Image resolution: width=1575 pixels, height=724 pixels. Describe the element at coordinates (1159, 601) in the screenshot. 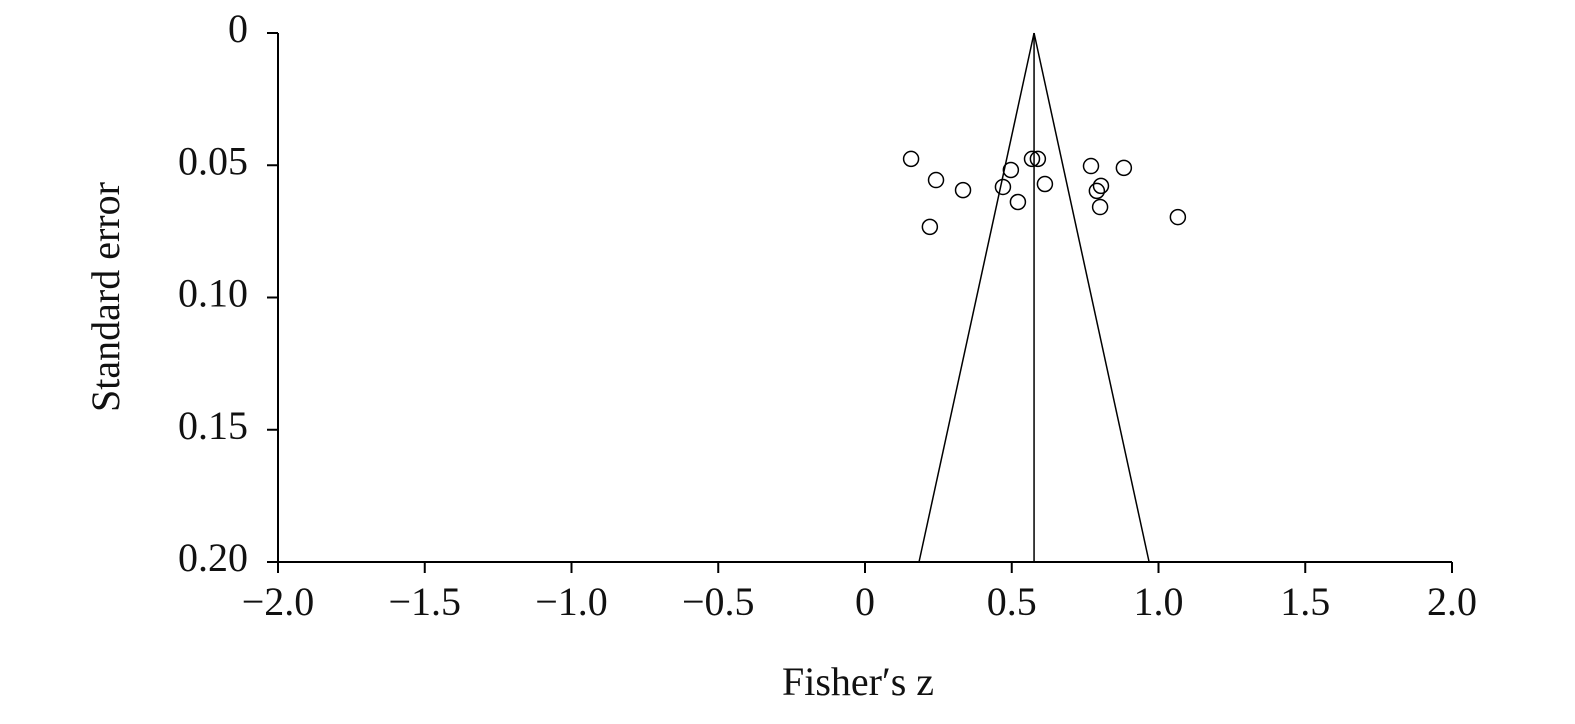

I see `x-tick-label: 1.0` at that location.